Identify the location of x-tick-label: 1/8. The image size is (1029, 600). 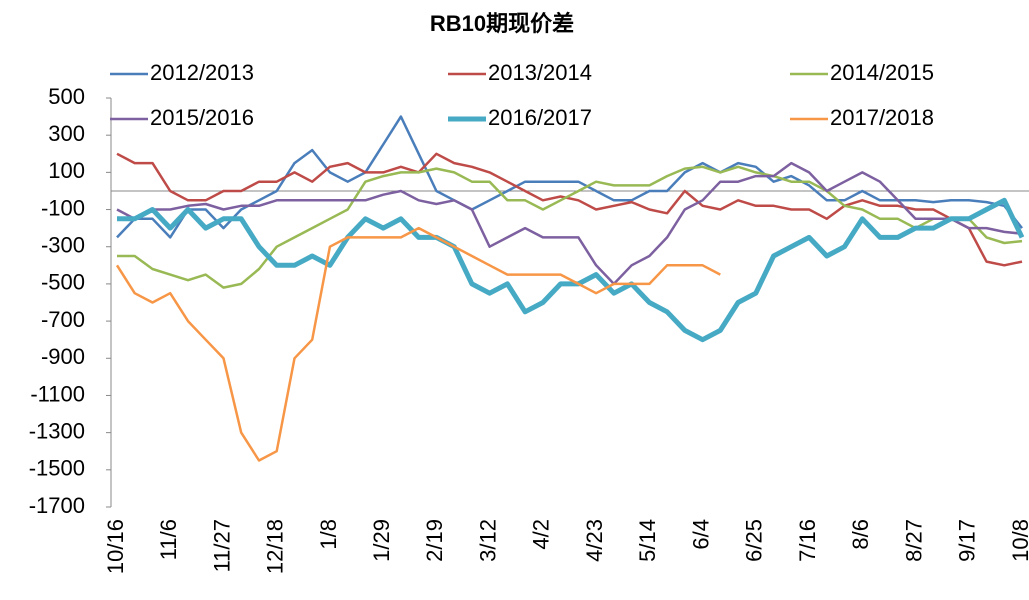
(328, 534).